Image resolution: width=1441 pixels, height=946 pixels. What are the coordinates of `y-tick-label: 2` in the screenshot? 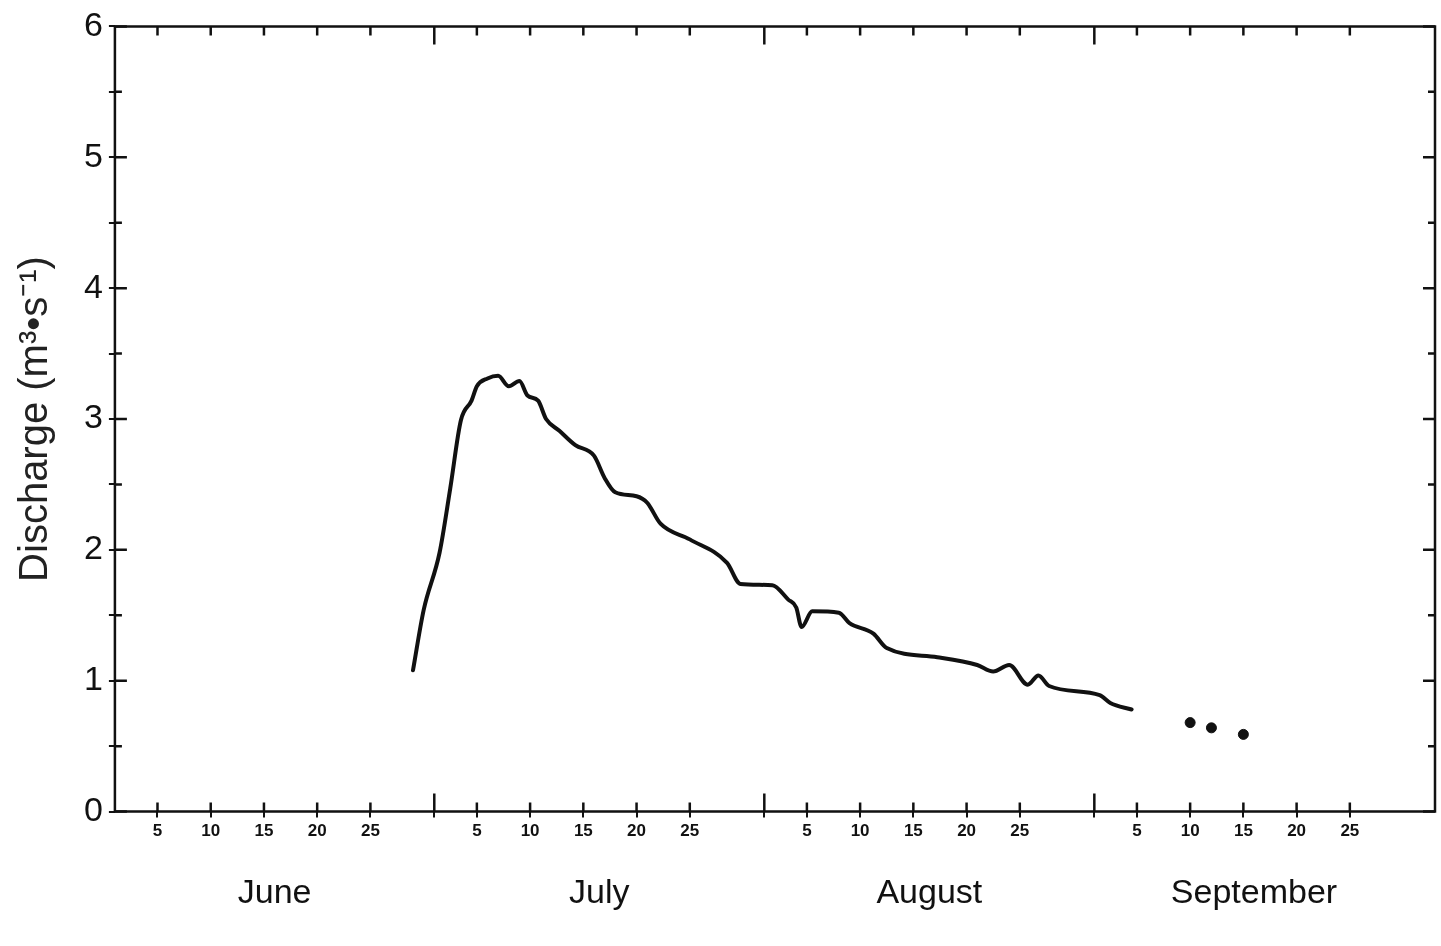 It's located at (93, 547).